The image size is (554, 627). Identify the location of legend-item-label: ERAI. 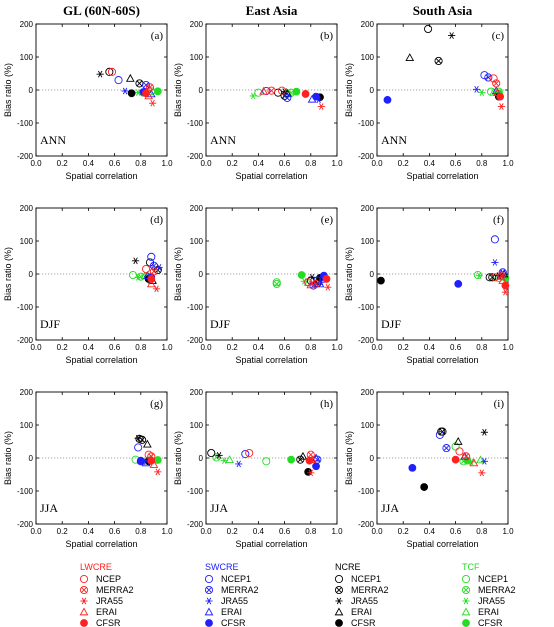
(488, 612).